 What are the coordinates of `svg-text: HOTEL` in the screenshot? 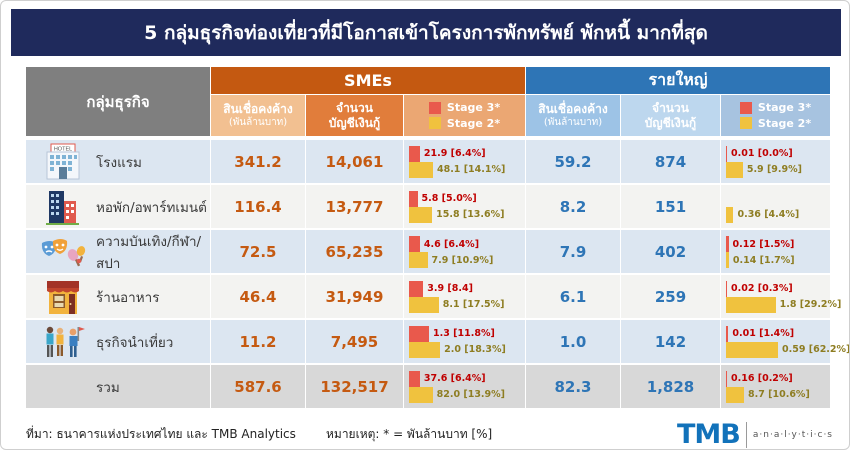 It's located at (63, 149).